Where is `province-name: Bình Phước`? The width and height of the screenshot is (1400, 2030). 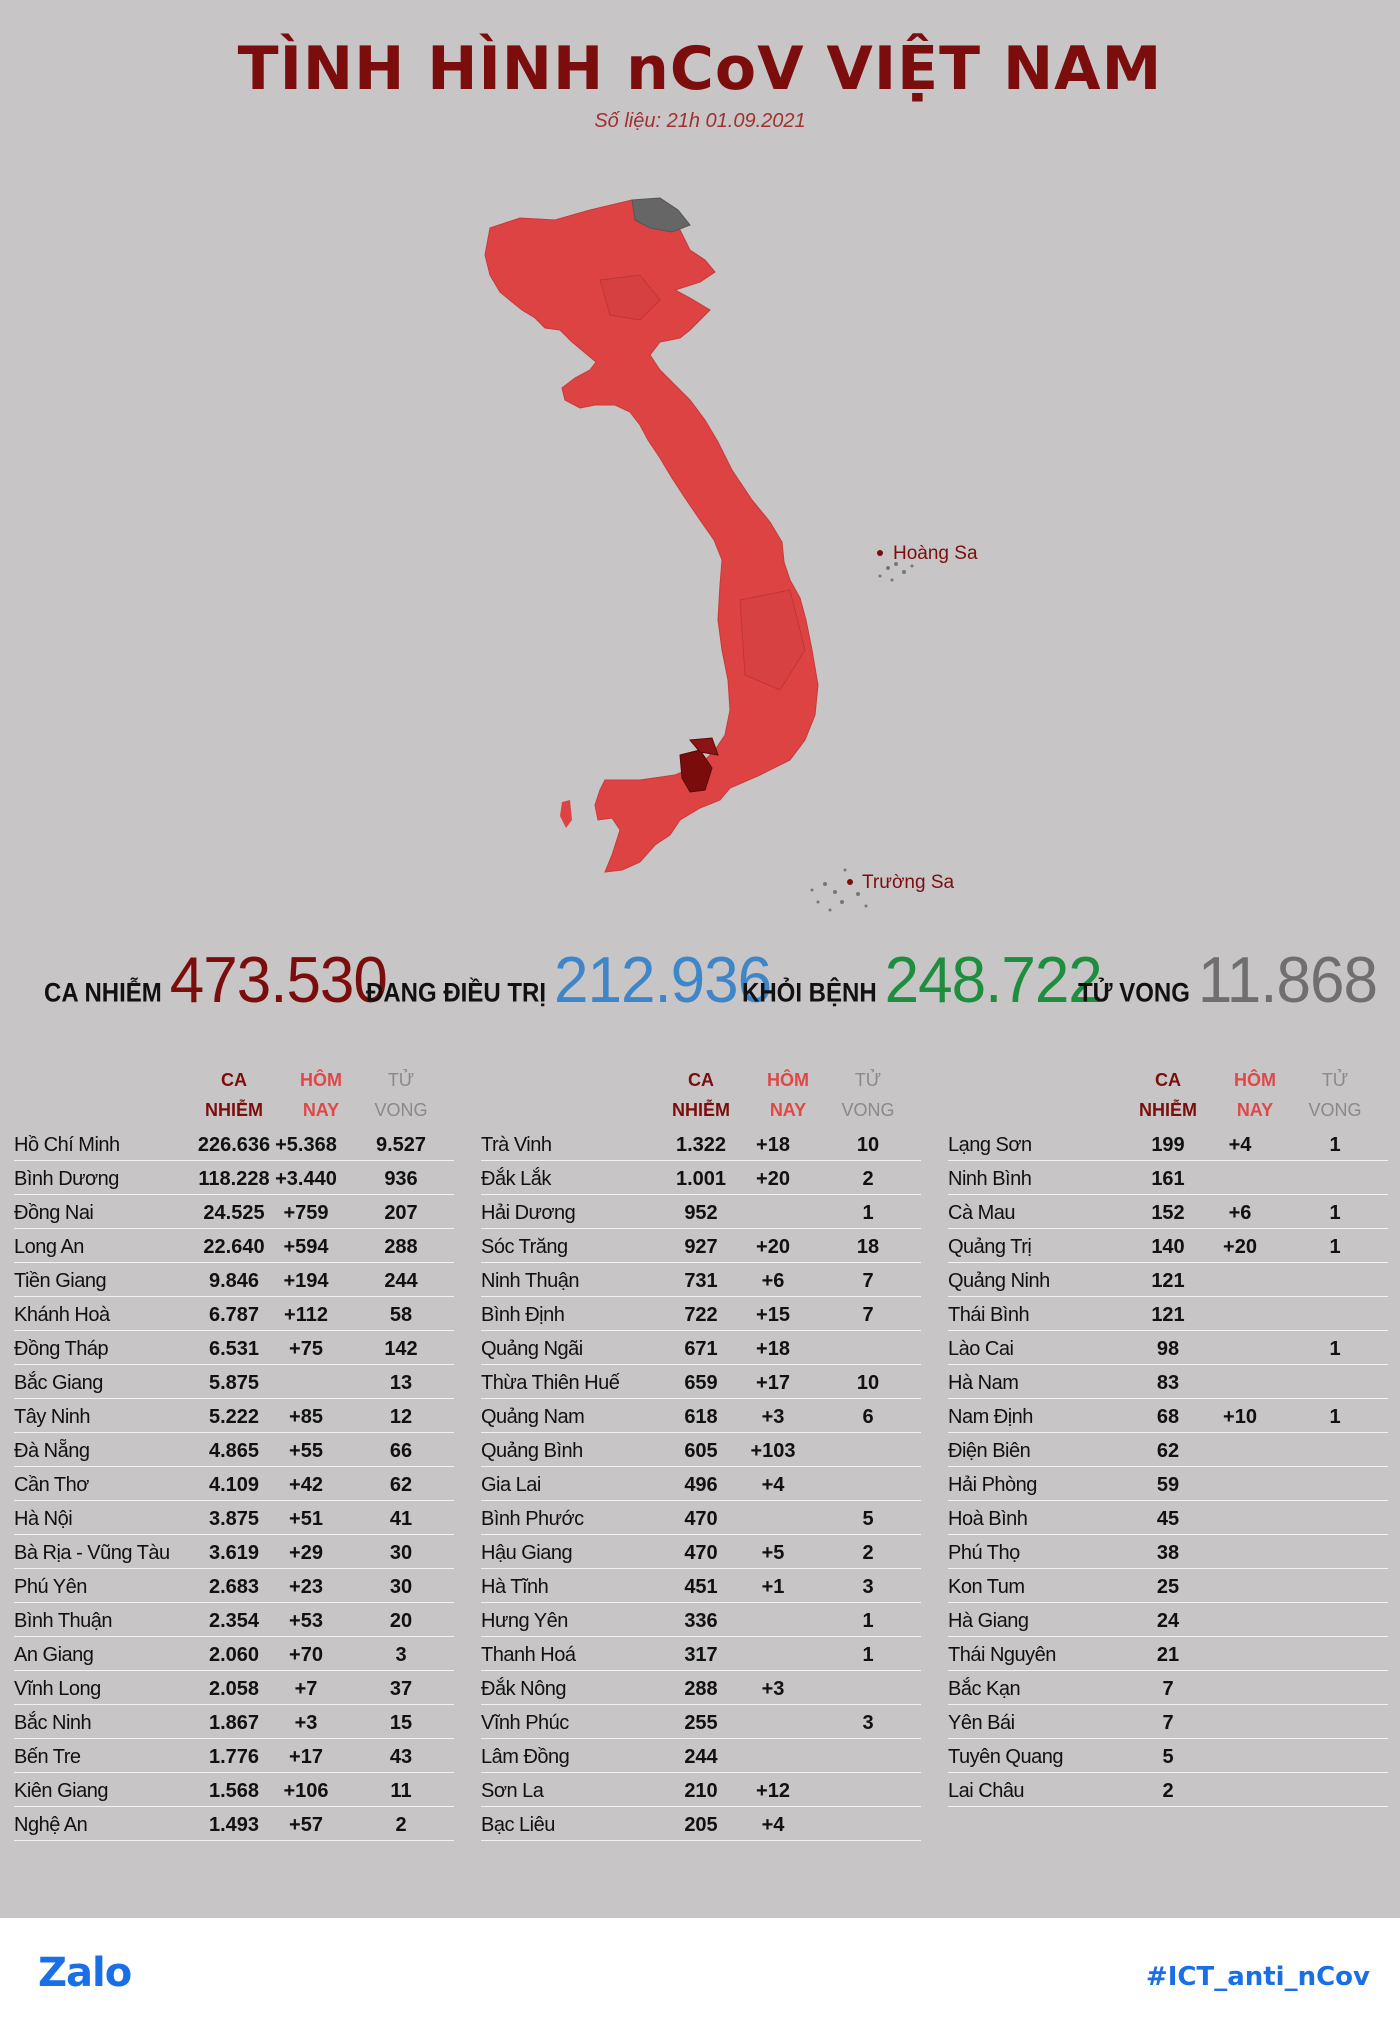 province-name: Bình Phước is located at coordinates (532, 1519).